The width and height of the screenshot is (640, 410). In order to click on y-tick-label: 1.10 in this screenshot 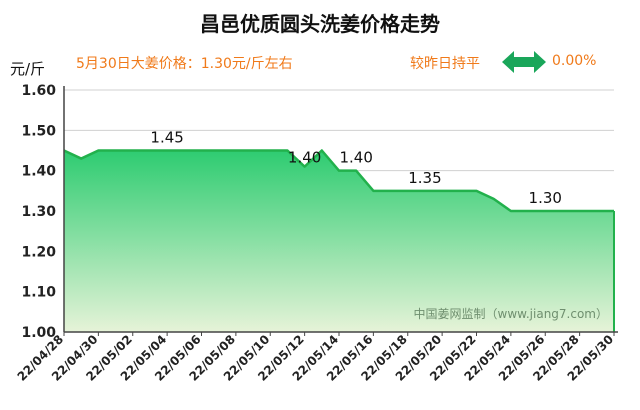, I will do `click(38, 293)`.